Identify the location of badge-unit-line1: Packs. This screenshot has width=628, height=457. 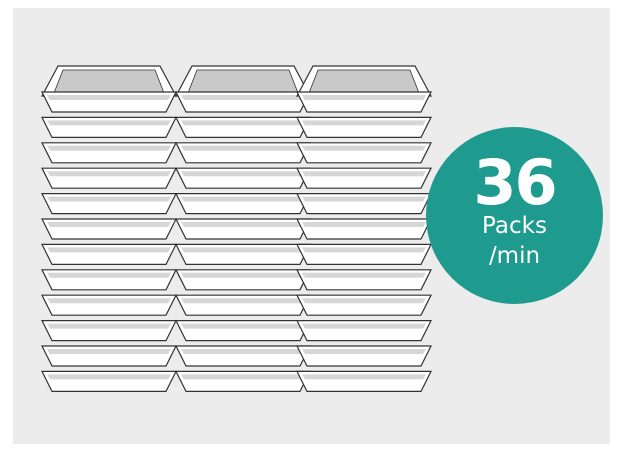
(514, 225).